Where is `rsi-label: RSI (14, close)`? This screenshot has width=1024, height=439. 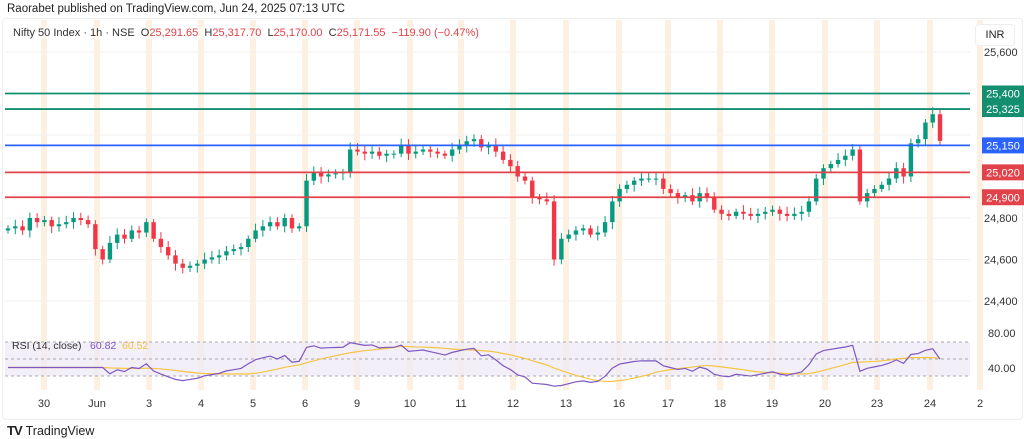 rsi-label: RSI (14, close) is located at coordinates (46, 346).